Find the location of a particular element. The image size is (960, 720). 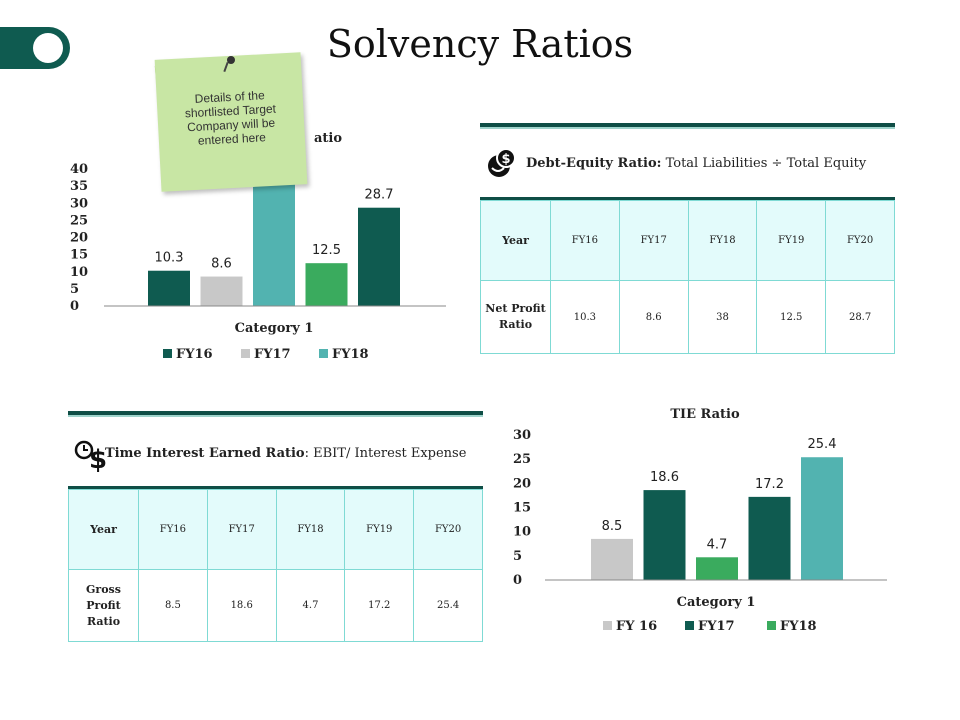

table-cell: Net Profit Ratio is located at coordinates (515, 317).